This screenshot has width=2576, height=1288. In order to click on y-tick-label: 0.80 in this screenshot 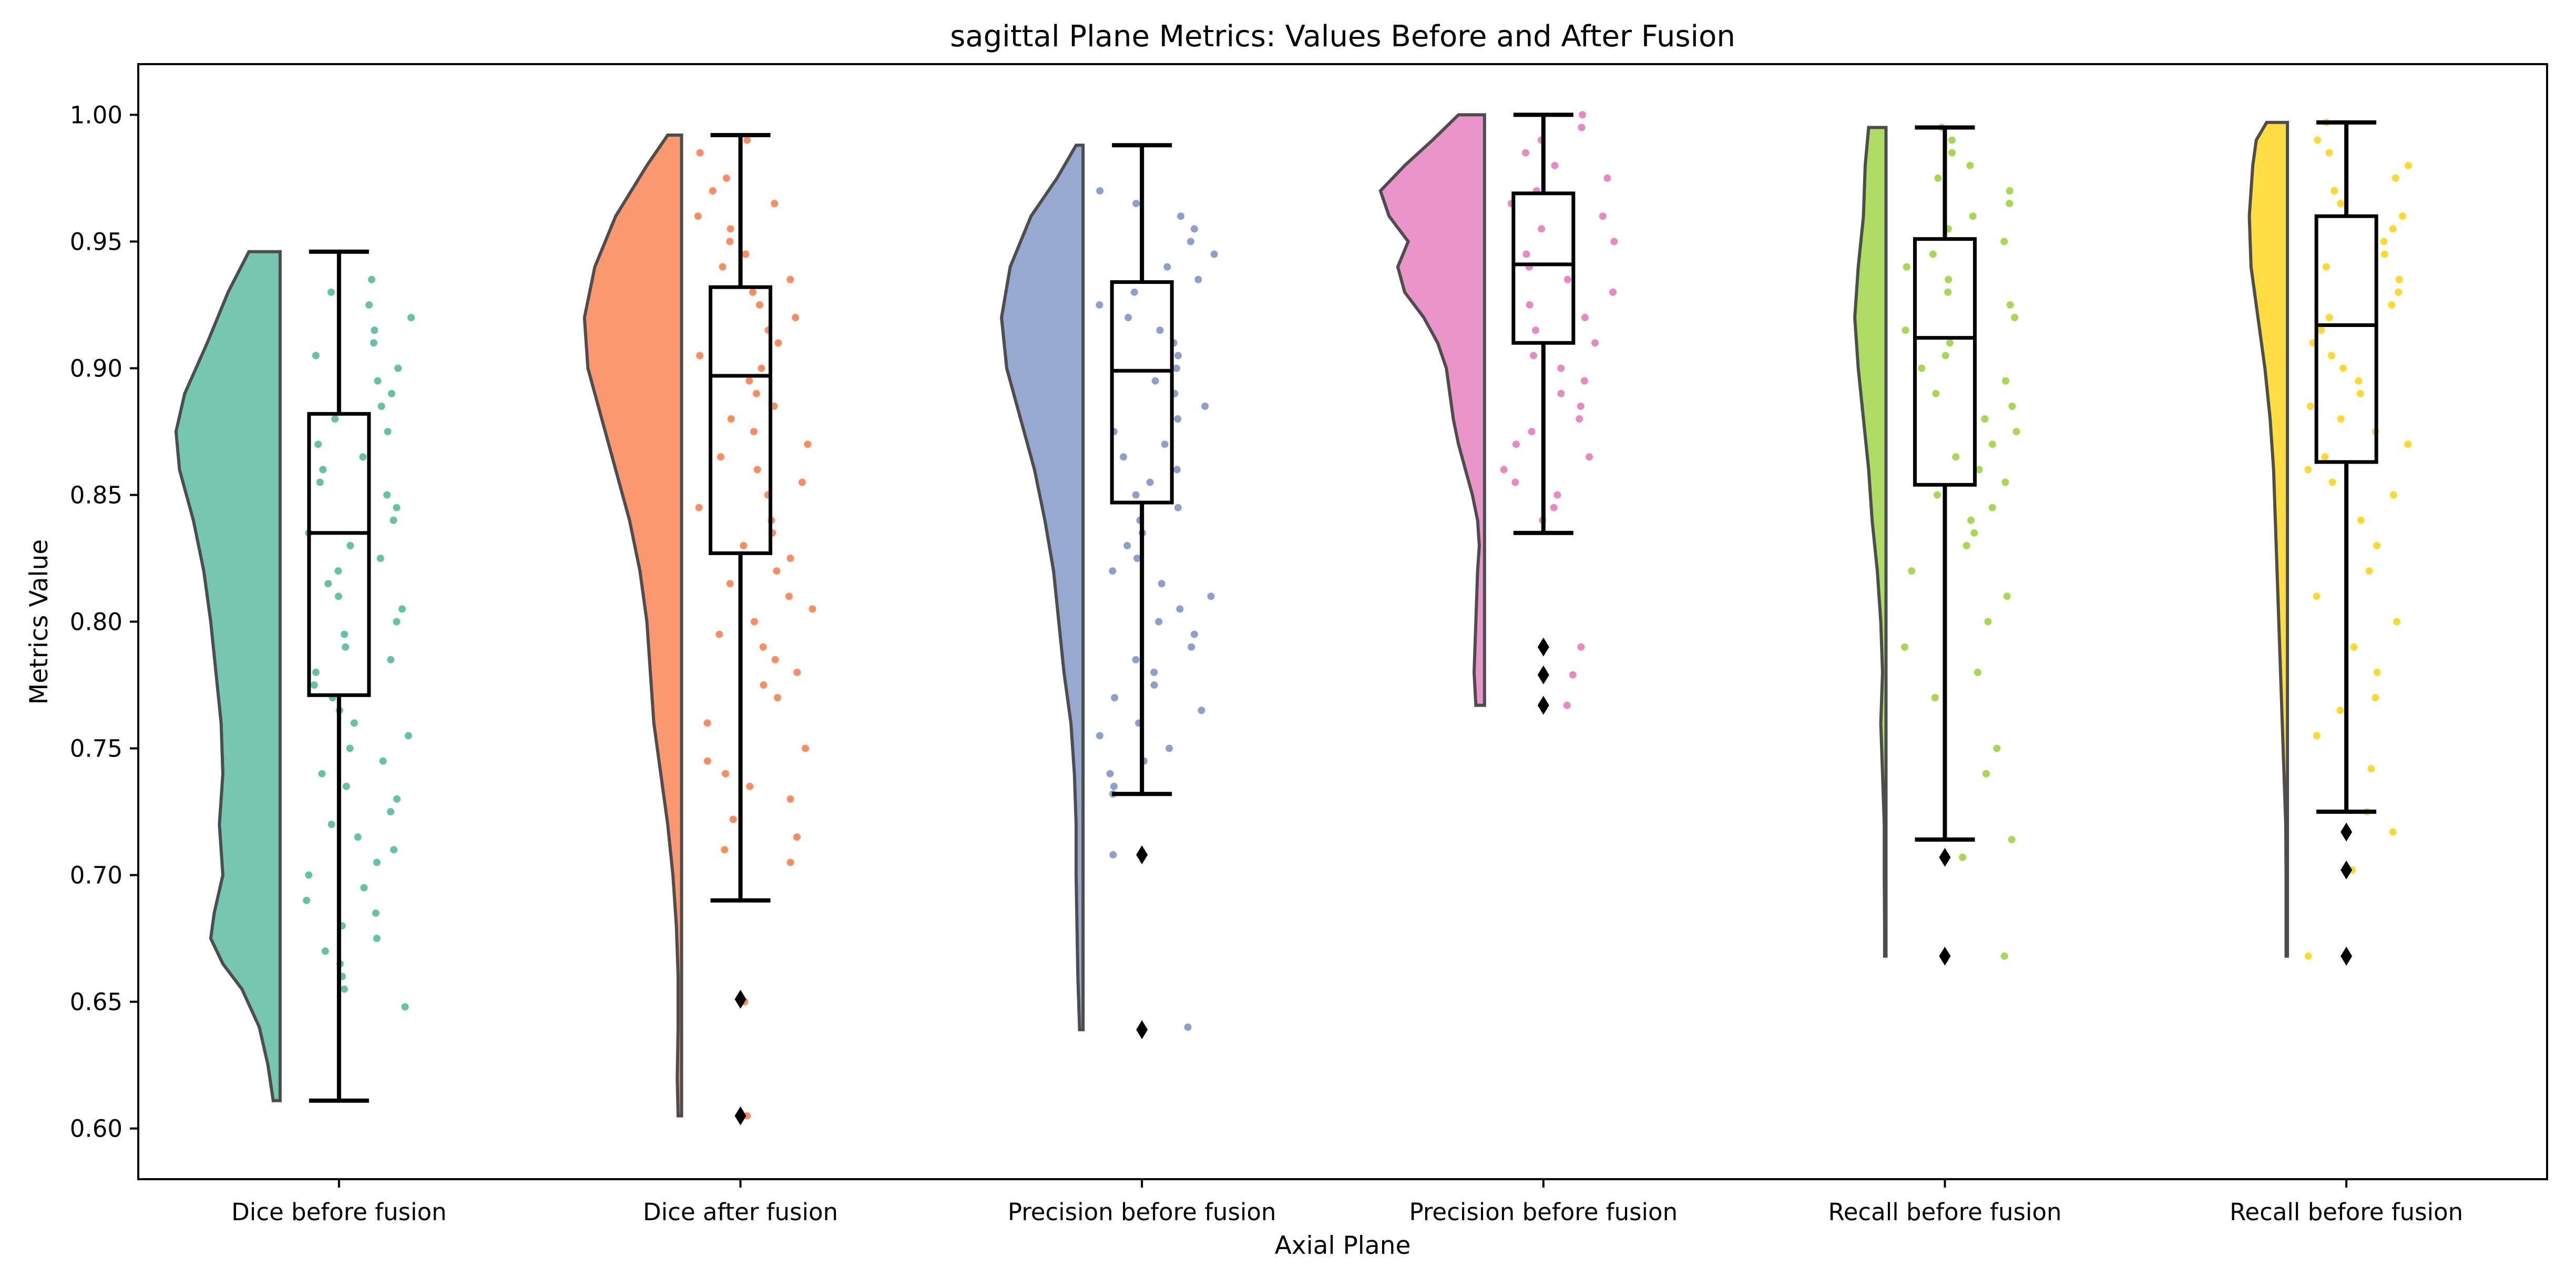, I will do `click(96, 622)`.